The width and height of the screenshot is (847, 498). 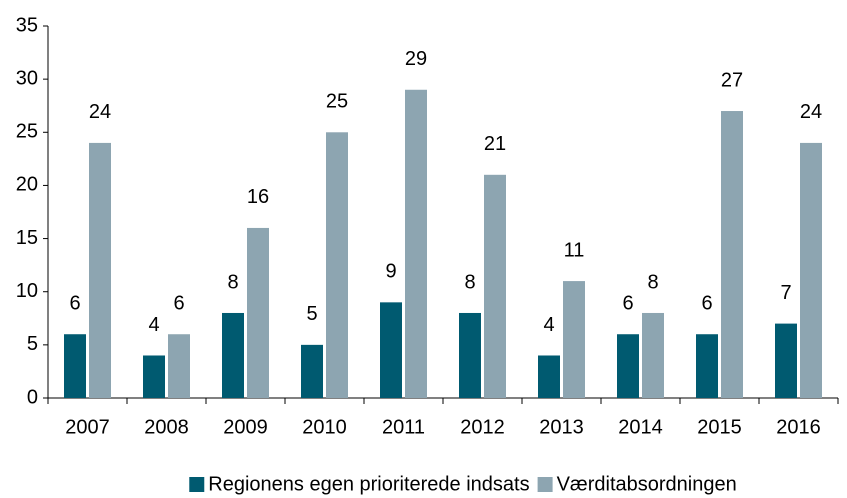 I want to click on data-label: 29, so click(x=416, y=59).